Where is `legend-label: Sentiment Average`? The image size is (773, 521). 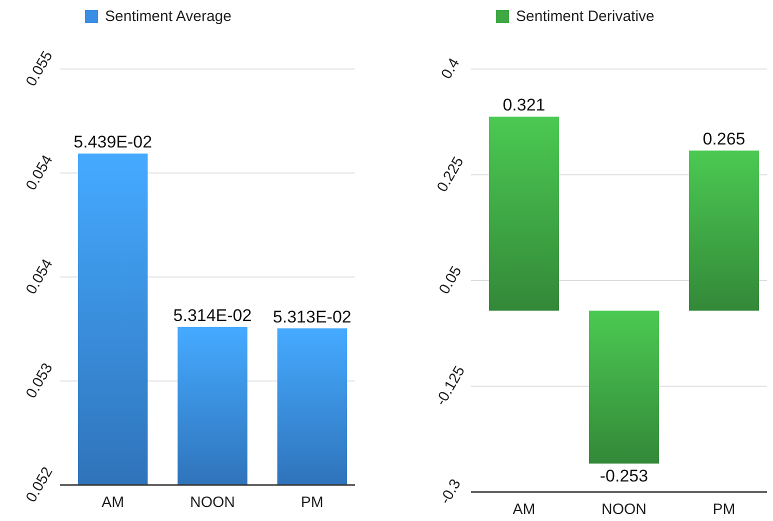
legend-label: Sentiment Average is located at coordinates (168, 16).